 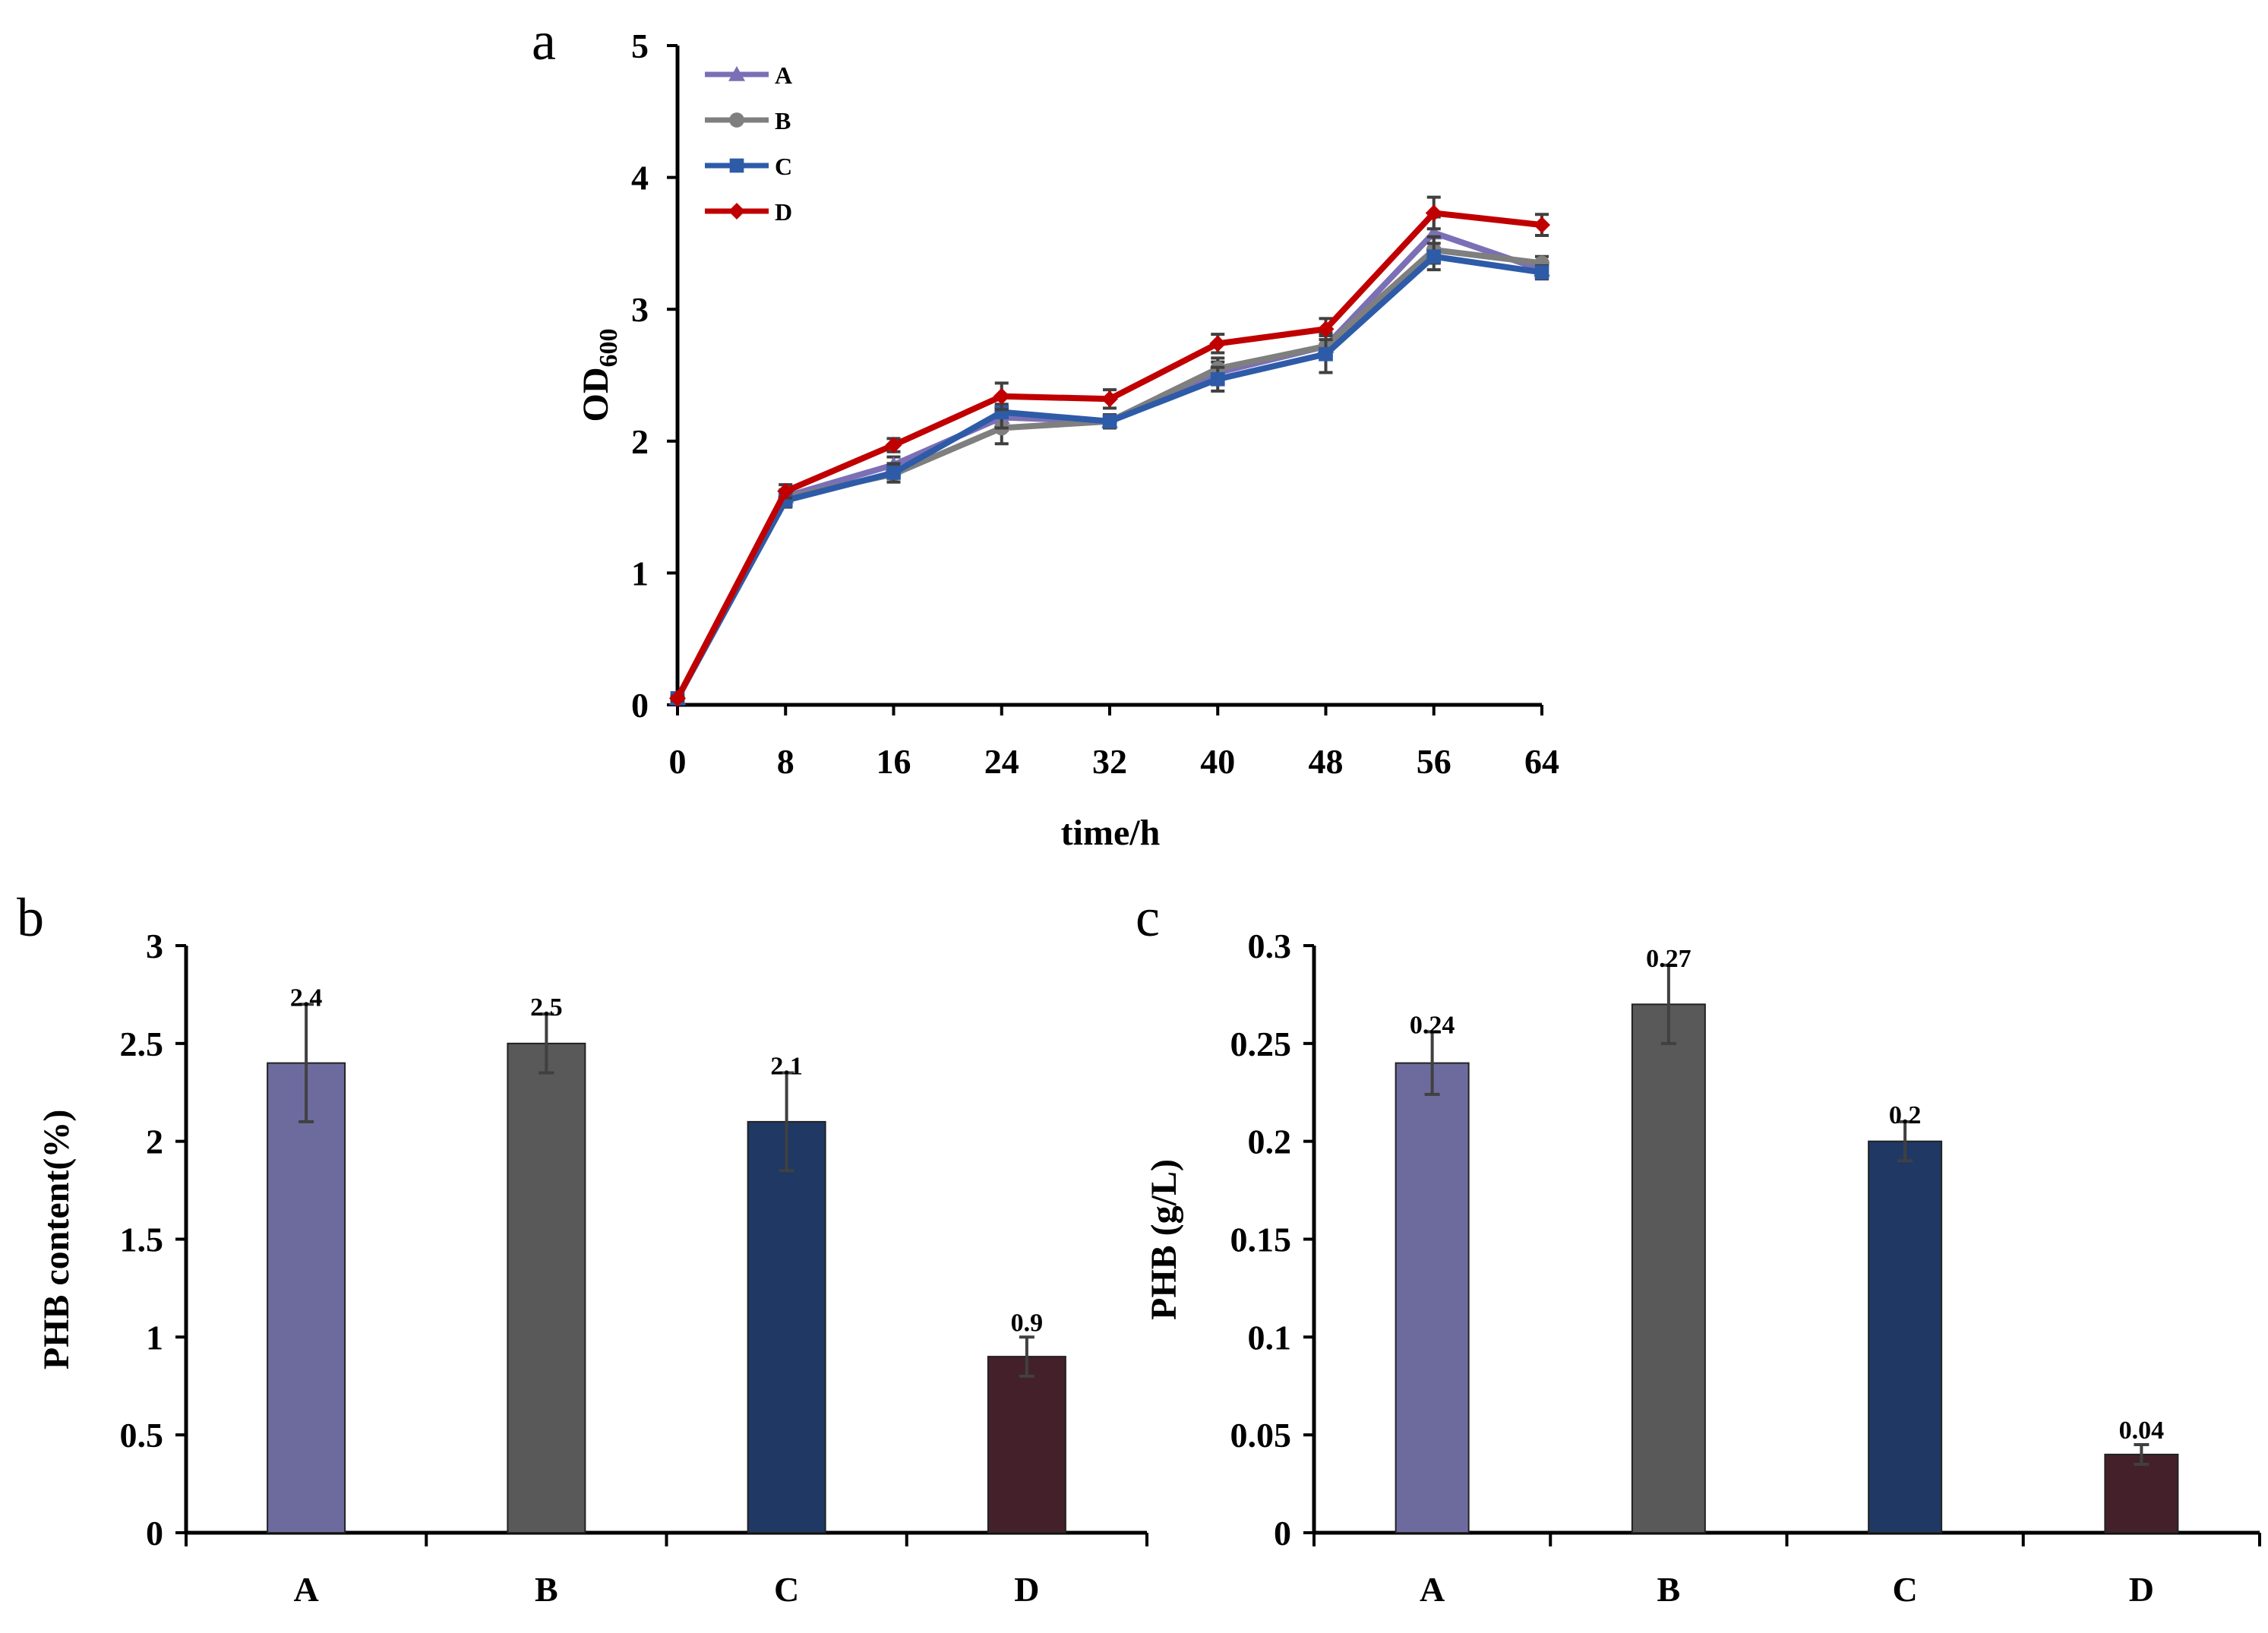 What do you see at coordinates (1270, 1142) in the screenshot?
I see `panel-c-y-tick-label: 0.2` at bounding box center [1270, 1142].